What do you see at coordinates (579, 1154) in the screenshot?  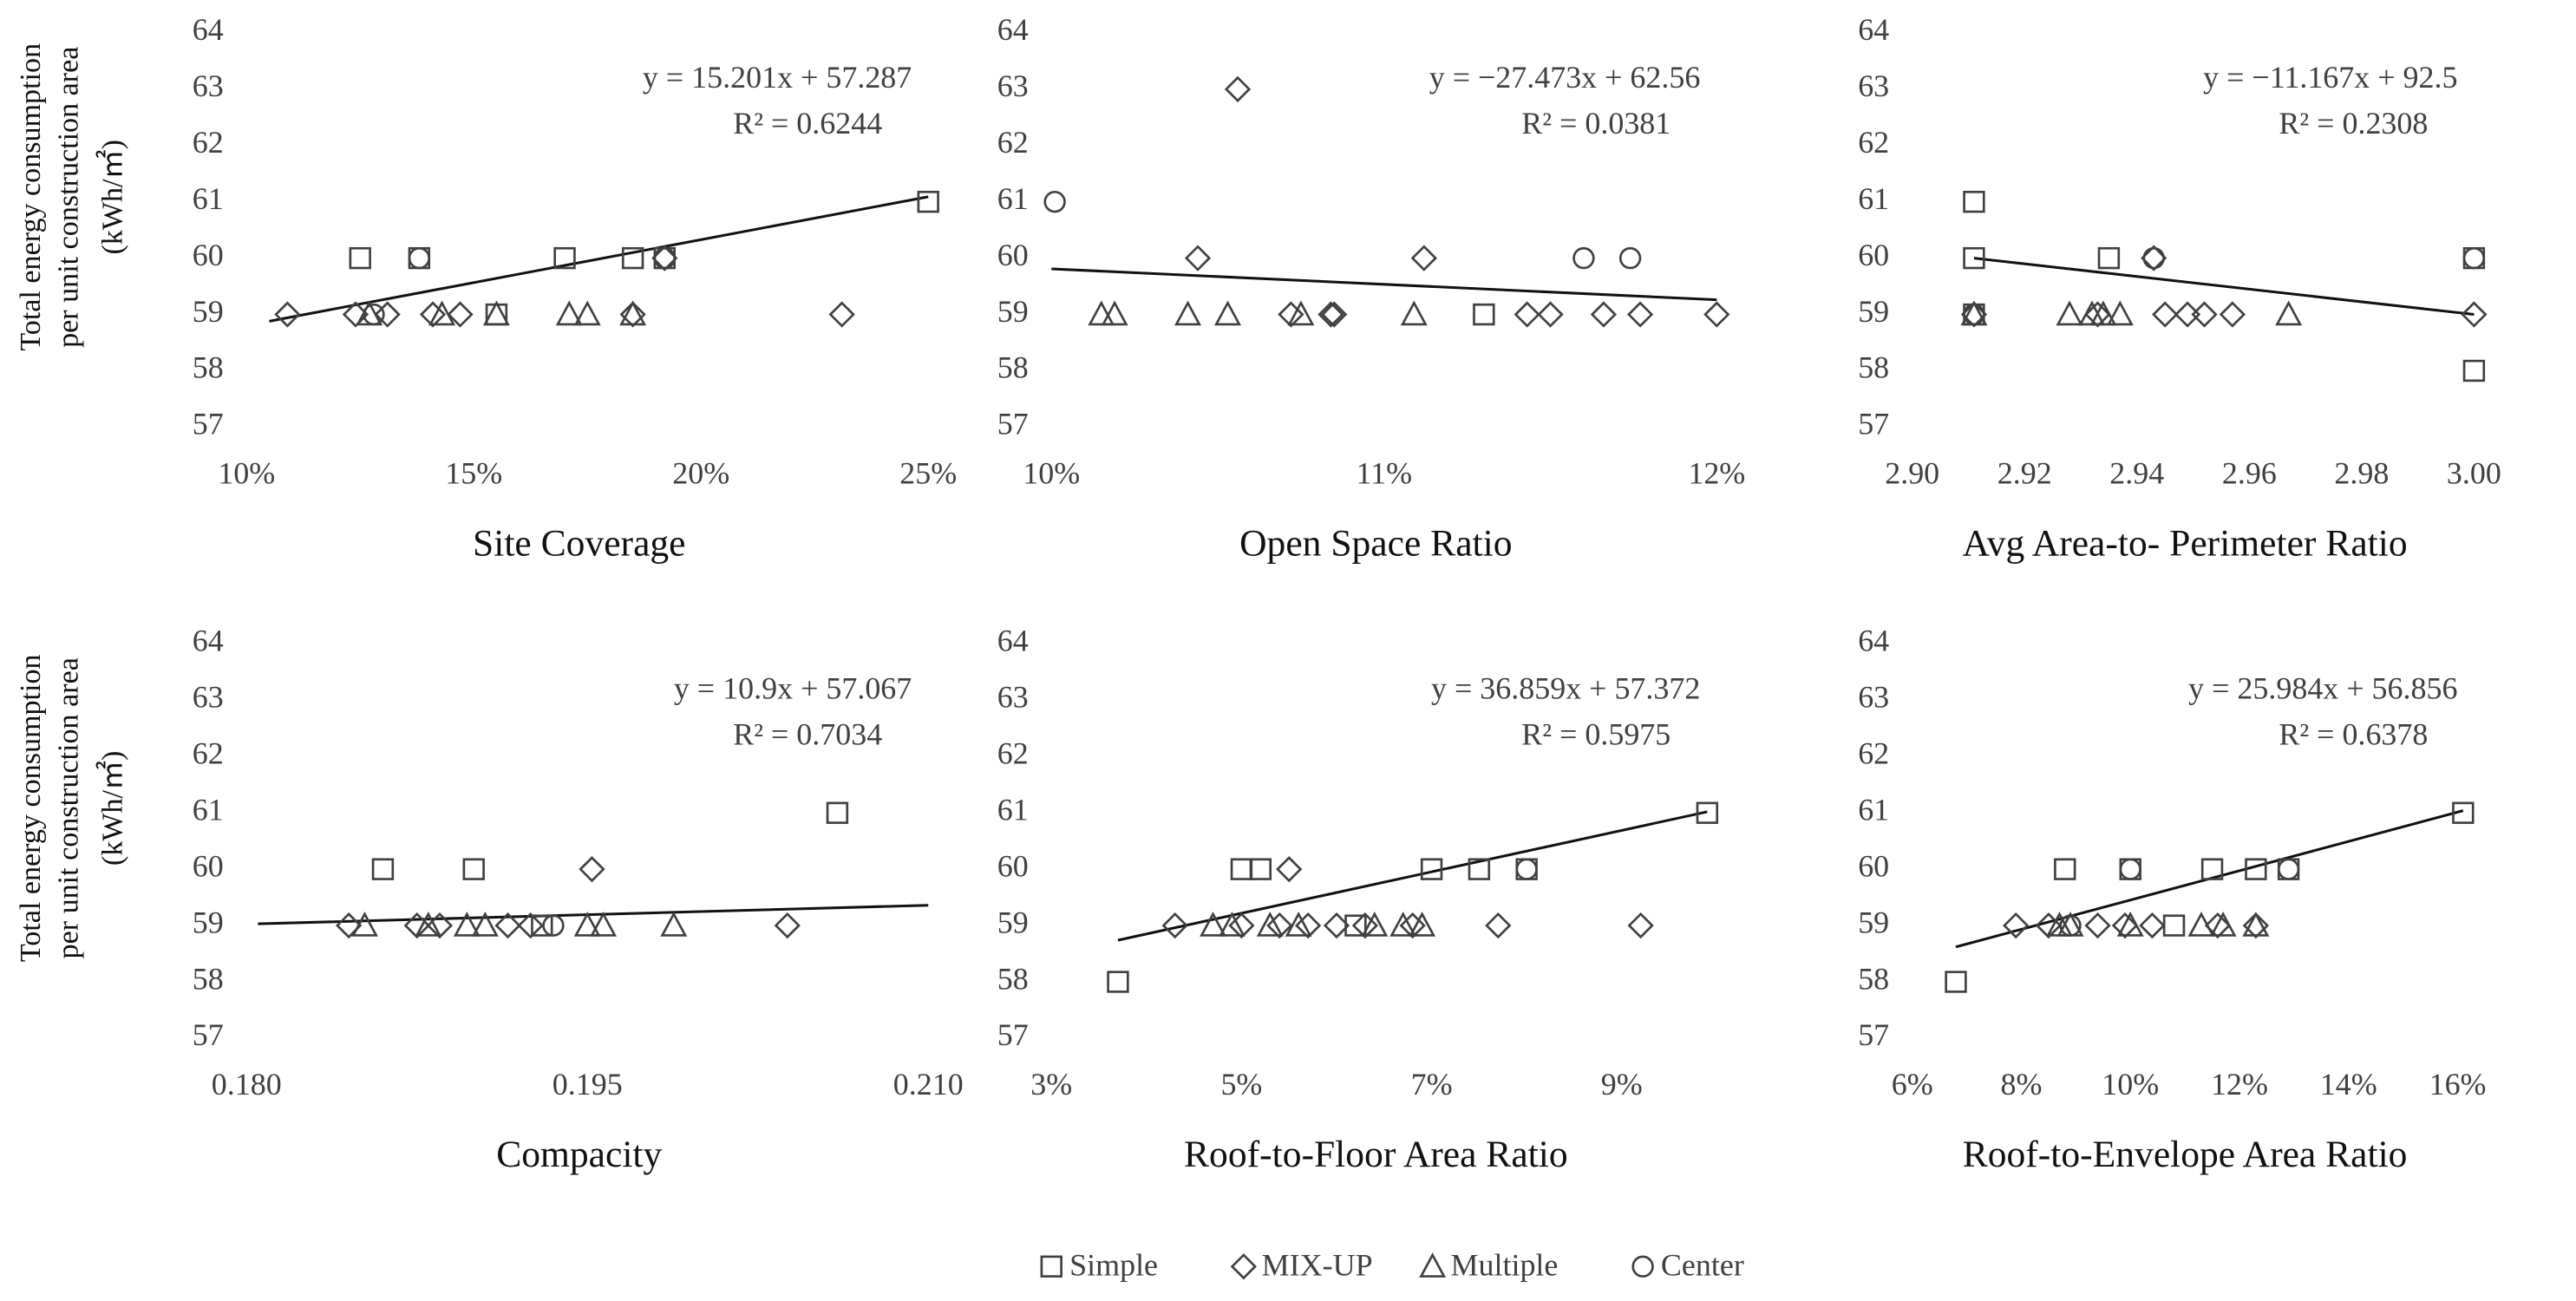 I see `x-axis-label: Compacity` at bounding box center [579, 1154].